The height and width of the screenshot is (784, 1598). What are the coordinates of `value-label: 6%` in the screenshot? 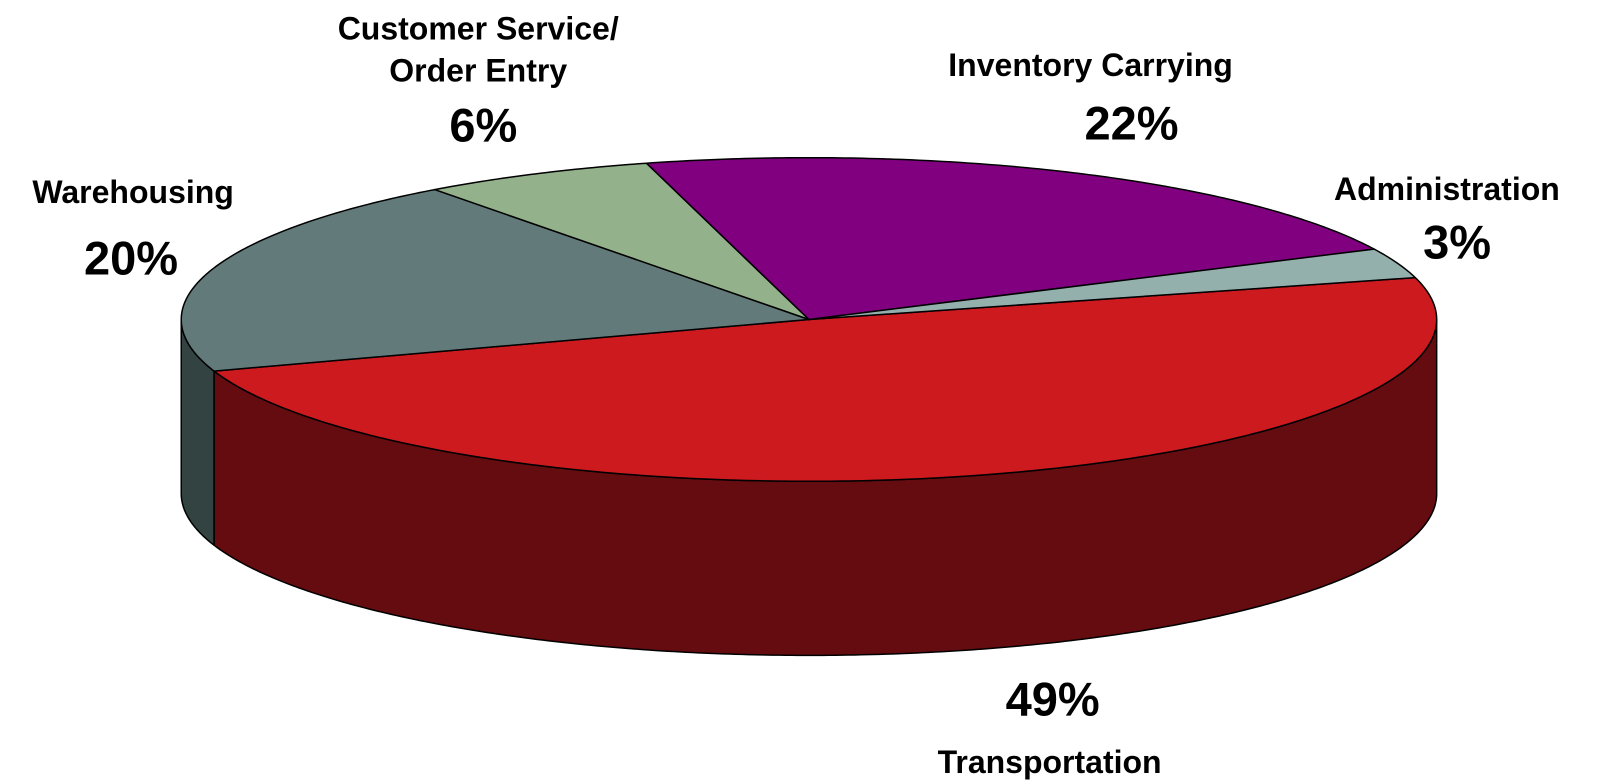 It's located at (483, 125).